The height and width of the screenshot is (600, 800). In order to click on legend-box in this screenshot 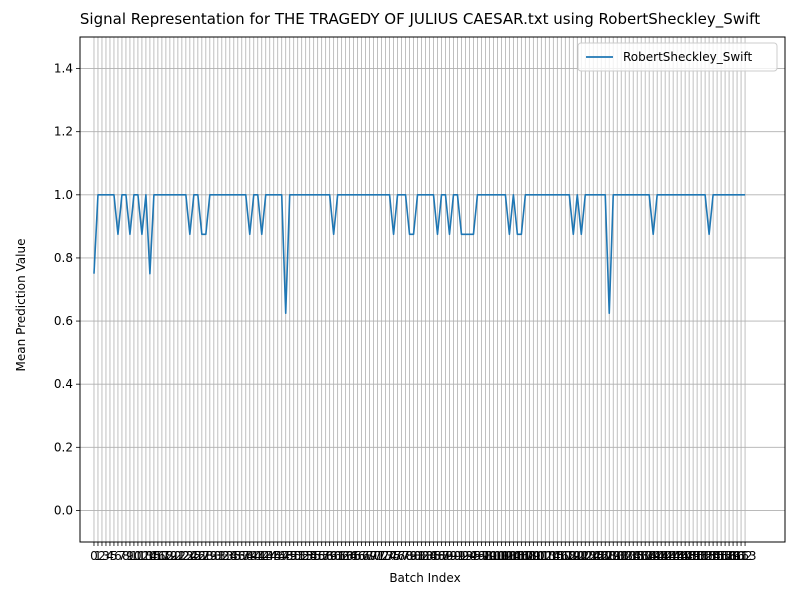, I will do `click(677, 57)`.